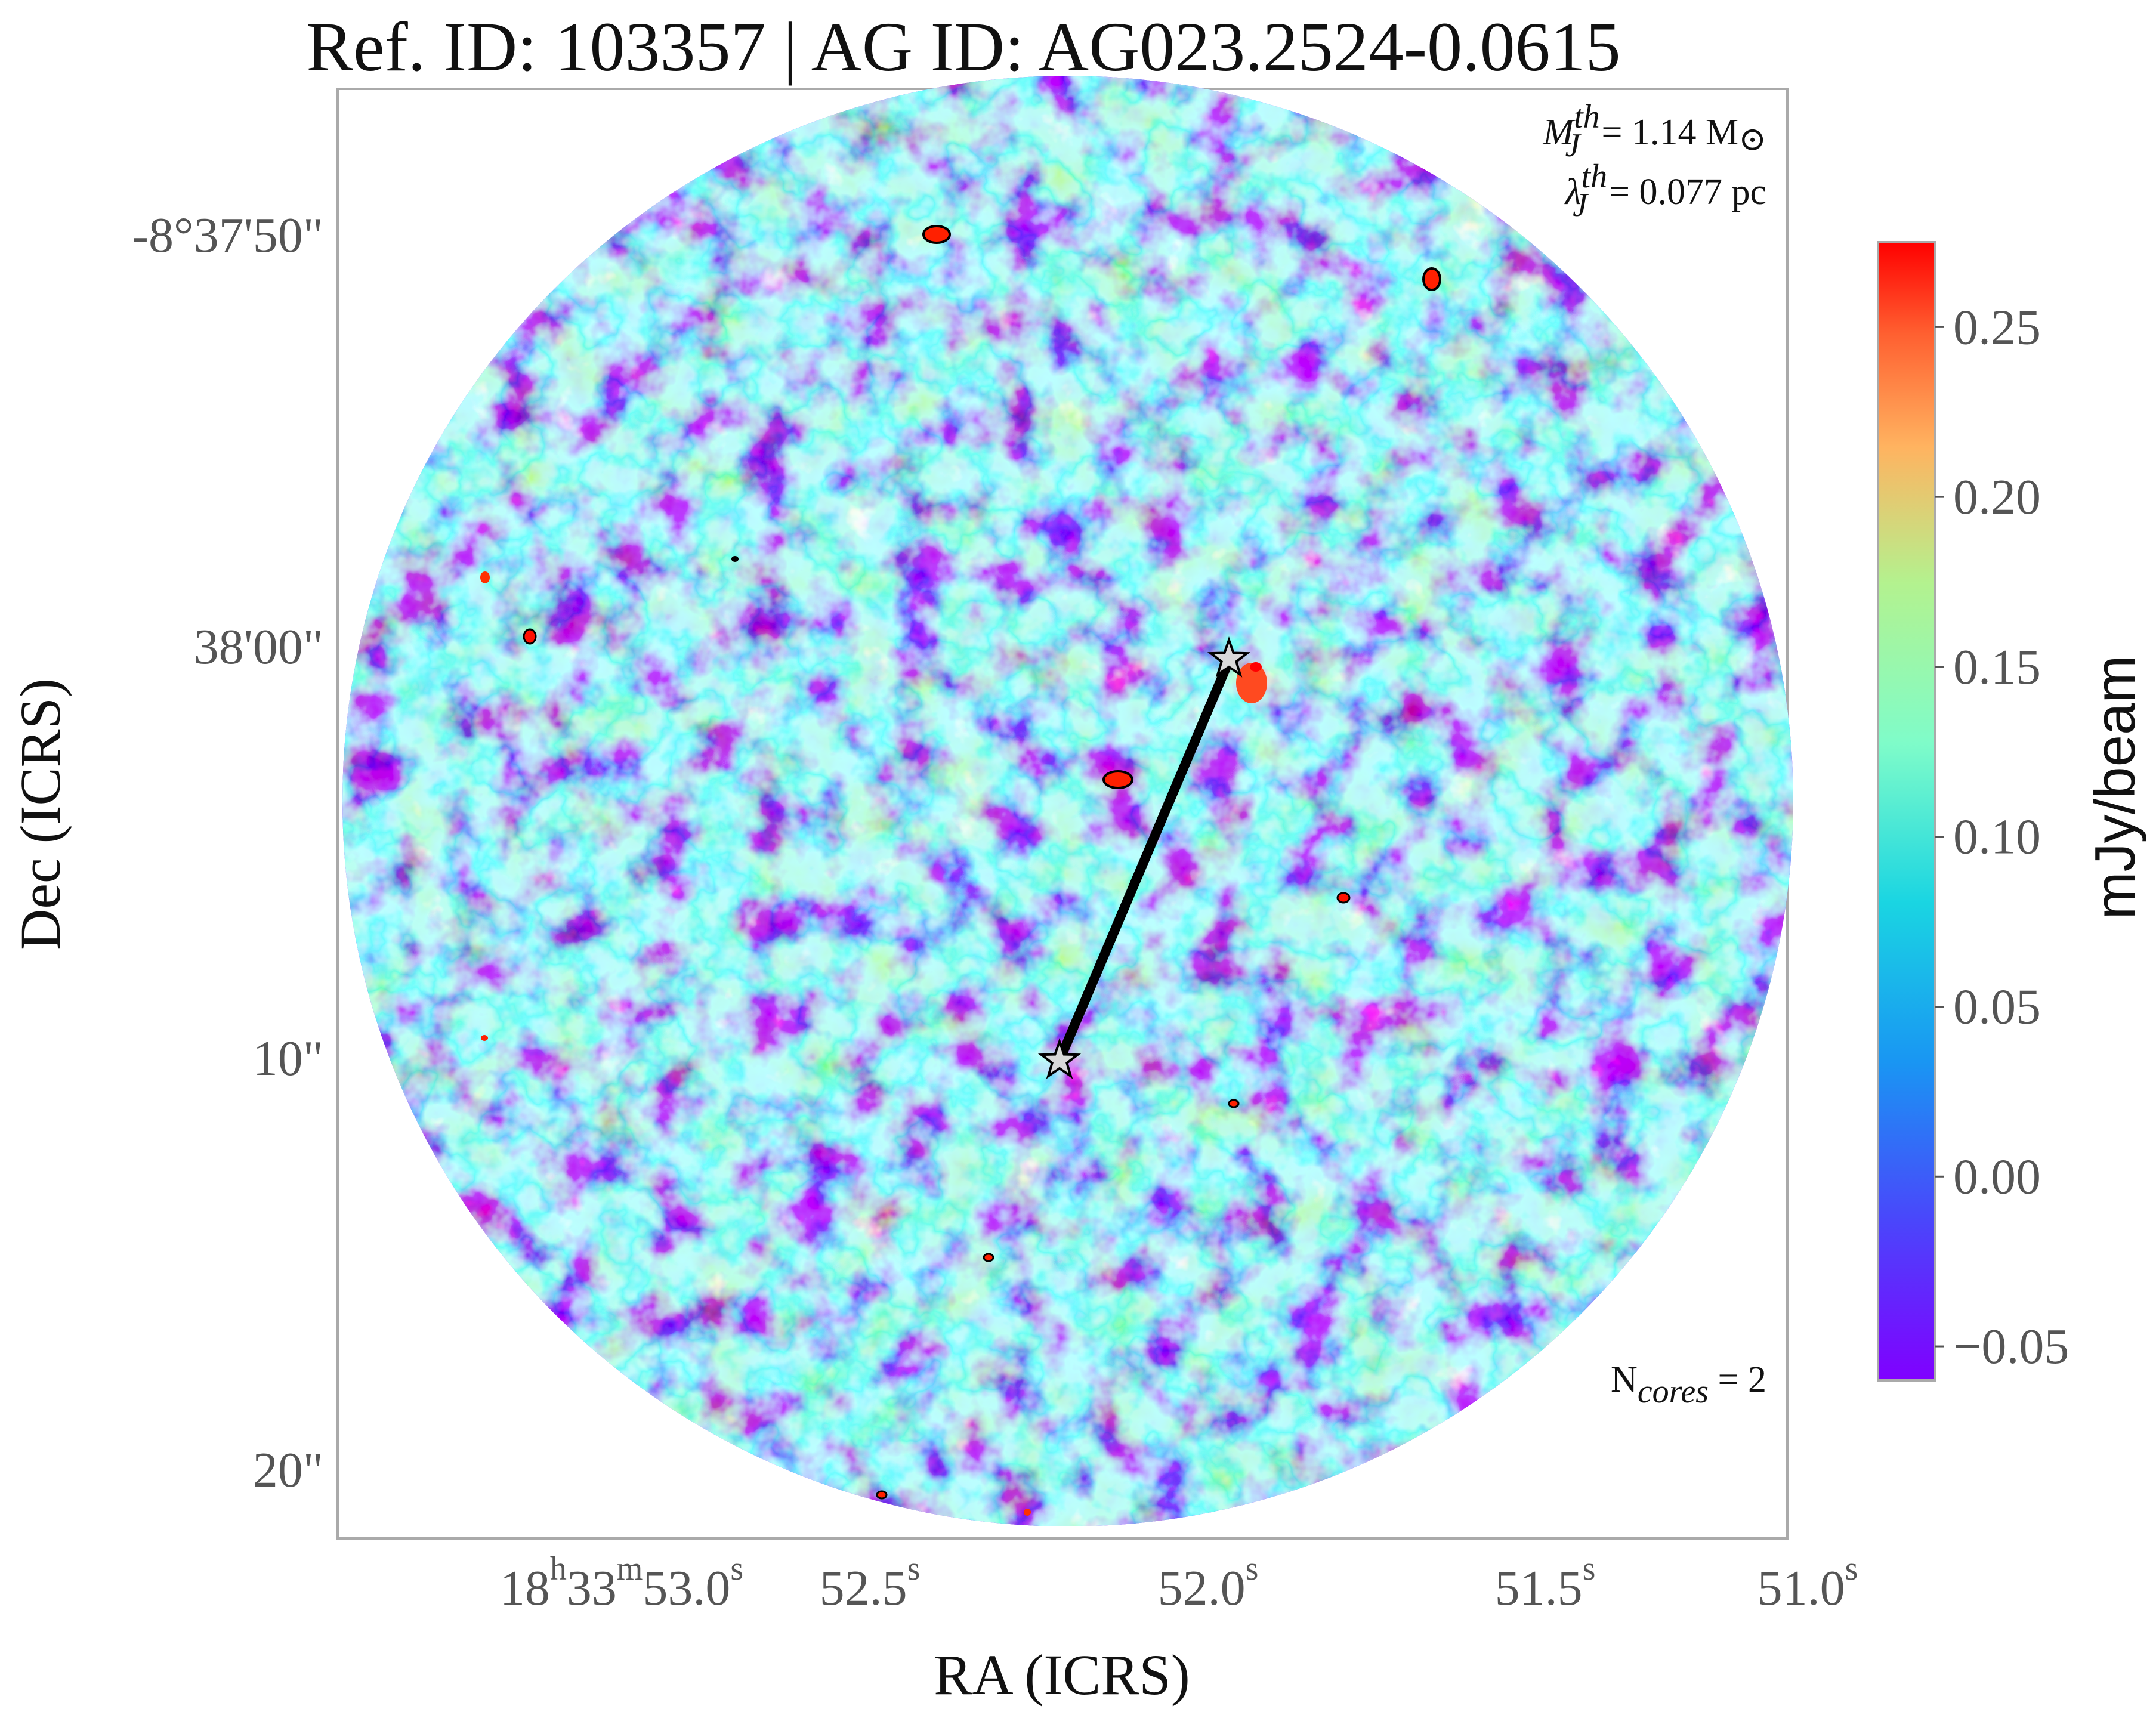 The height and width of the screenshot is (1715, 2156). What do you see at coordinates (1997, 327) in the screenshot?
I see `colorbar-tick-label: 0.25` at bounding box center [1997, 327].